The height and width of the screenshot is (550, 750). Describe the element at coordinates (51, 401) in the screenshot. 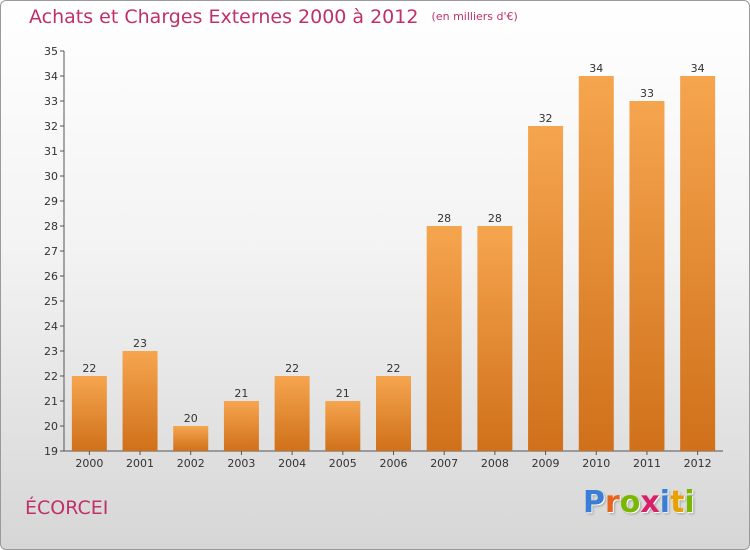

I see `y-tick-label: 21` at that location.